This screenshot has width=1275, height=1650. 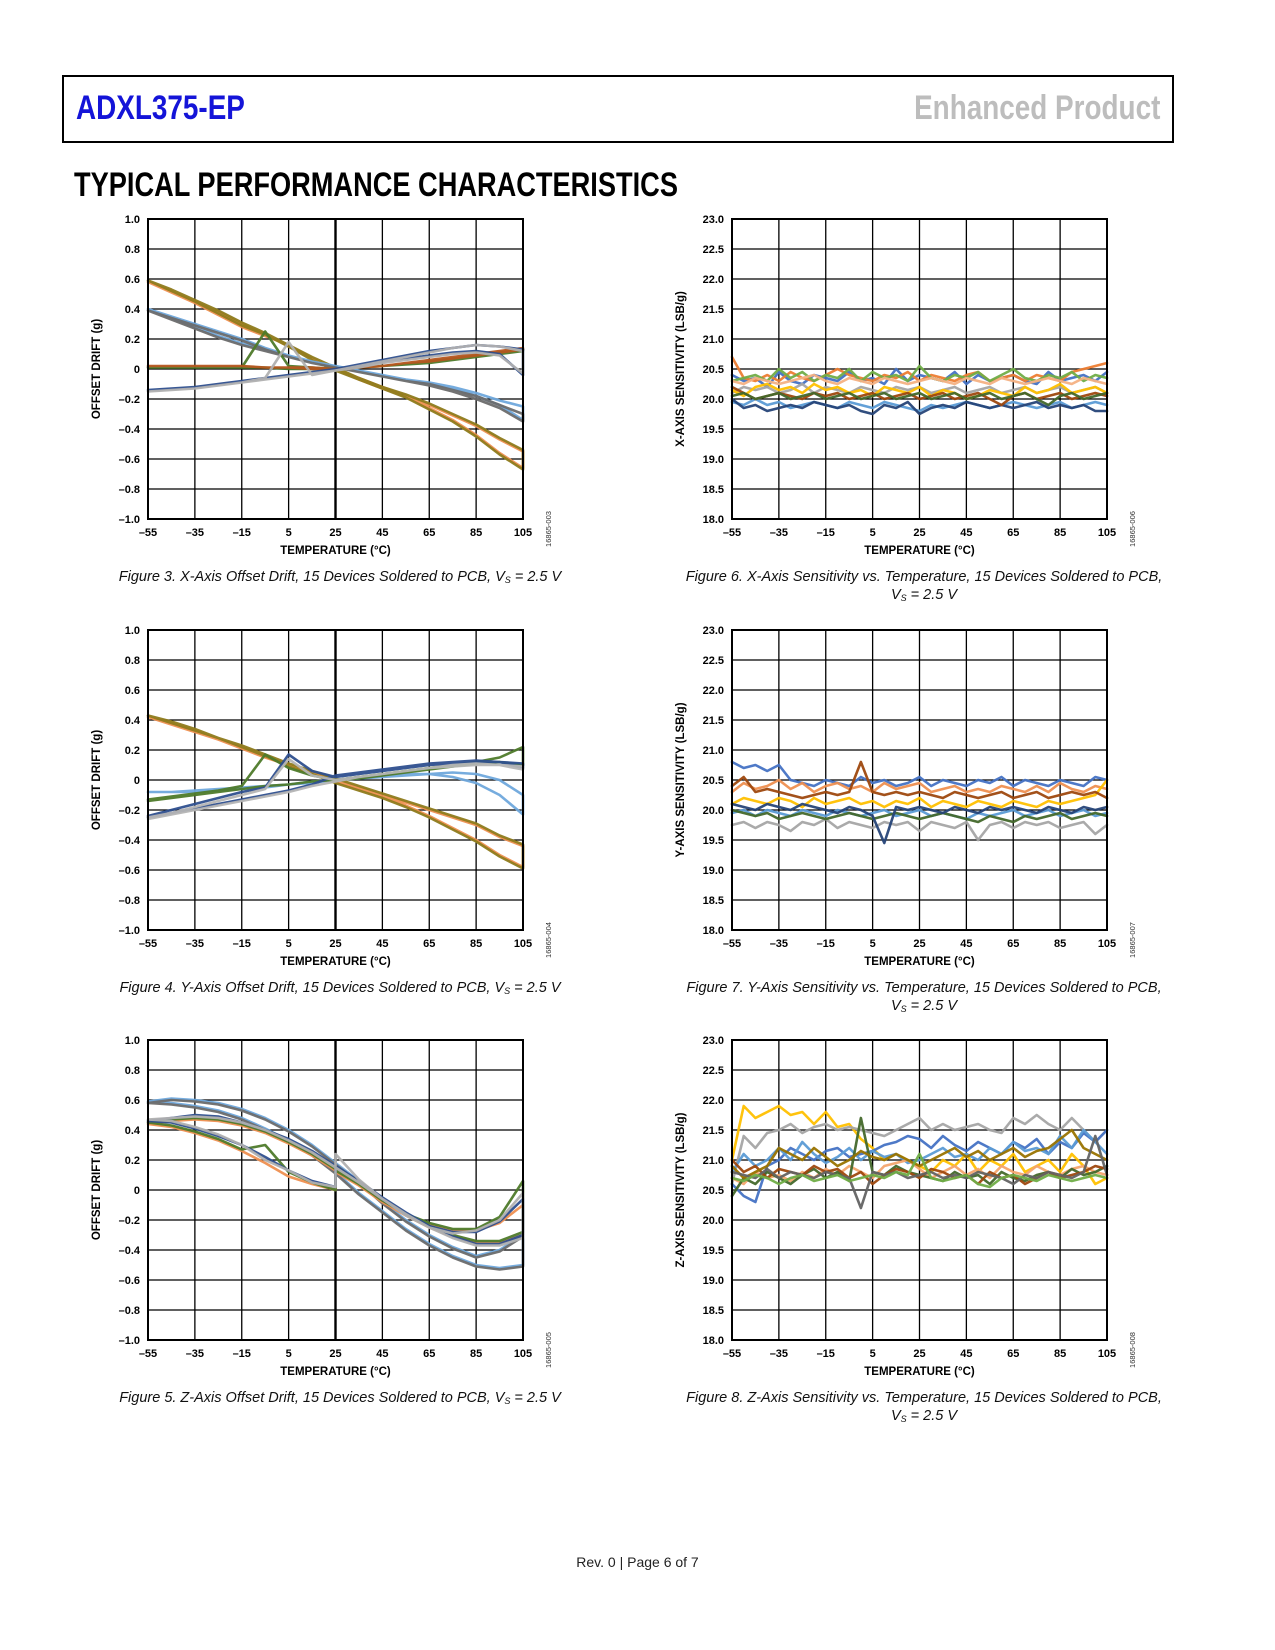 I want to click on y-axis-label: X-AXIS SENSITIVITY (LSB/g), so click(x=681, y=369).